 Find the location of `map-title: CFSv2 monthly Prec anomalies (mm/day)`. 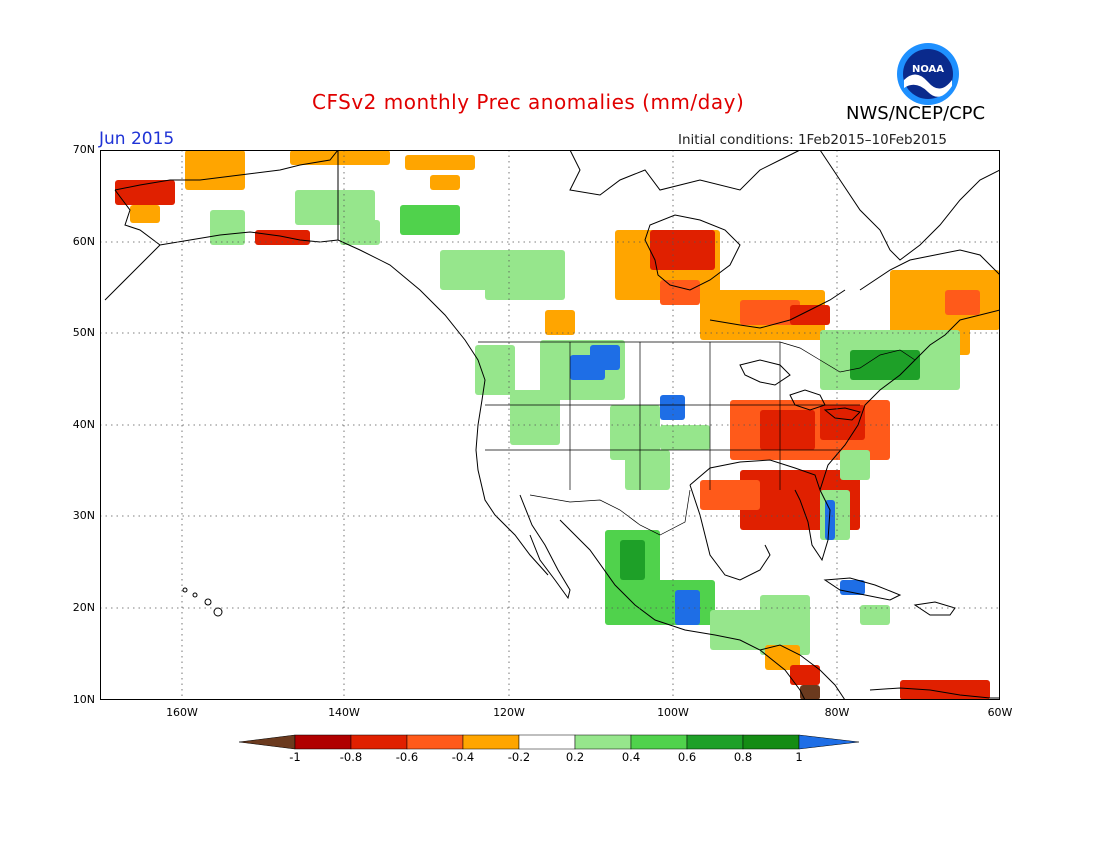

map-title: CFSv2 monthly Prec anomalies (mm/day) is located at coordinates (528, 102).